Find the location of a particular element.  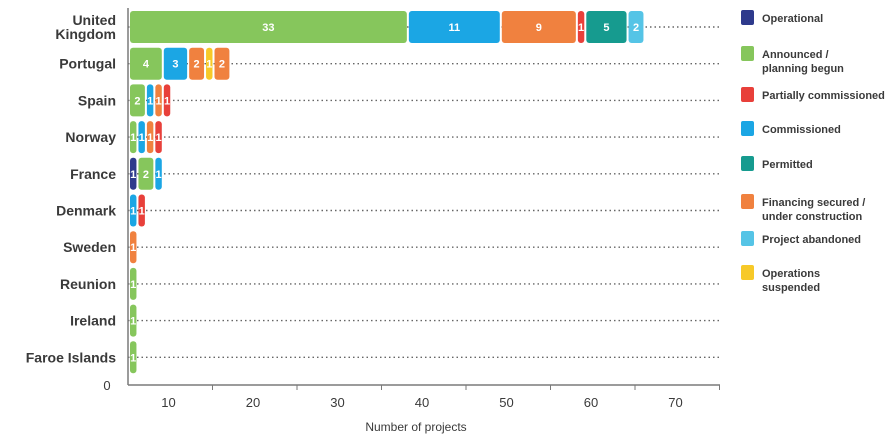

legend-label-commissioned: Commissioned is located at coordinates (801, 130).